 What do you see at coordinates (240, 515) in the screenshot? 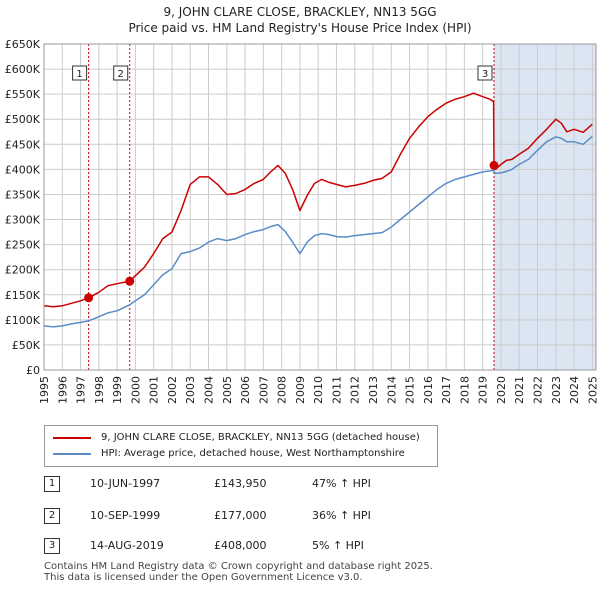
I see `transaction-price: £177,000` at bounding box center [240, 515].